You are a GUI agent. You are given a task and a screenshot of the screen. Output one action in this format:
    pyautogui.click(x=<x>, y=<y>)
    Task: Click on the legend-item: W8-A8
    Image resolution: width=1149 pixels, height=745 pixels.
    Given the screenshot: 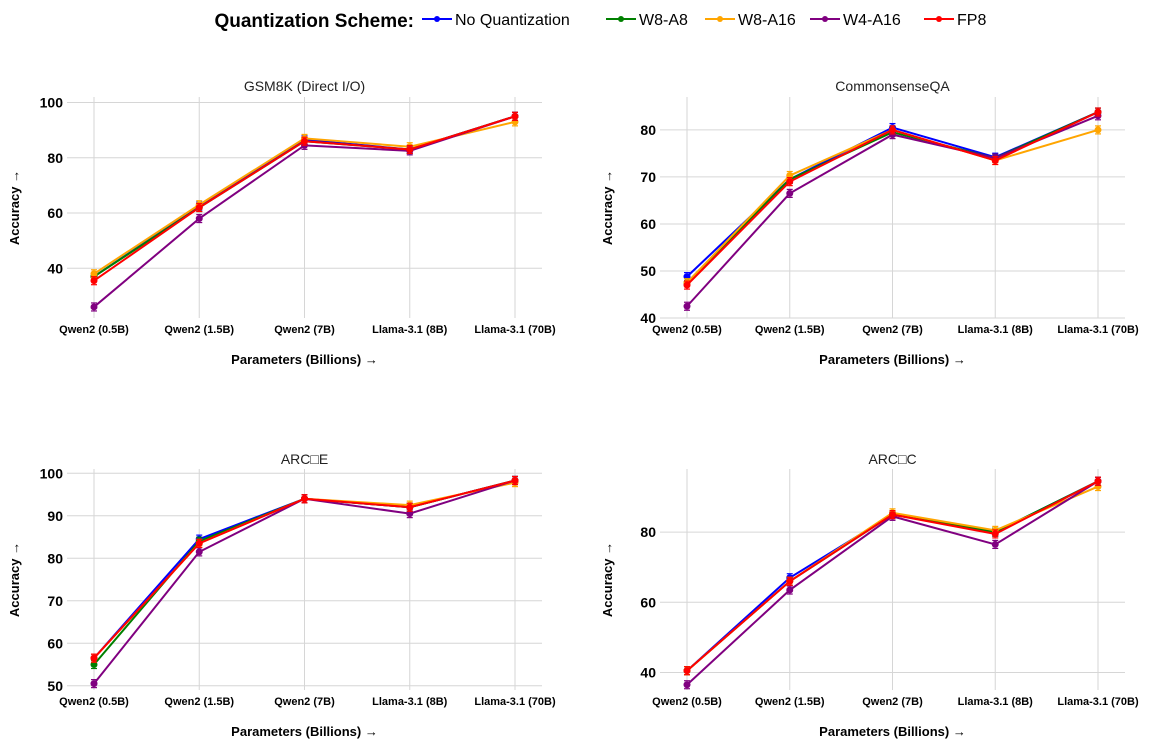 What is the action you would take?
    pyautogui.click(x=647, y=20)
    